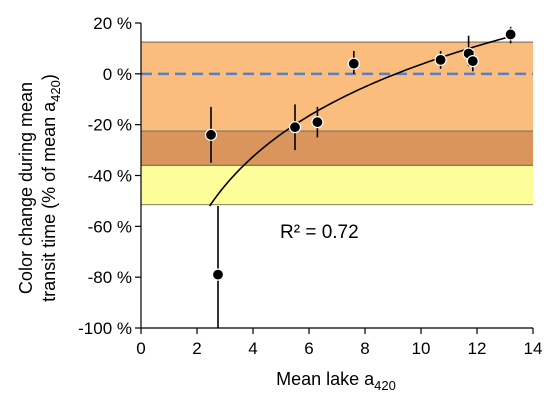  What do you see at coordinates (140, 348) in the screenshot?
I see `x-tick-label-0: 0` at bounding box center [140, 348].